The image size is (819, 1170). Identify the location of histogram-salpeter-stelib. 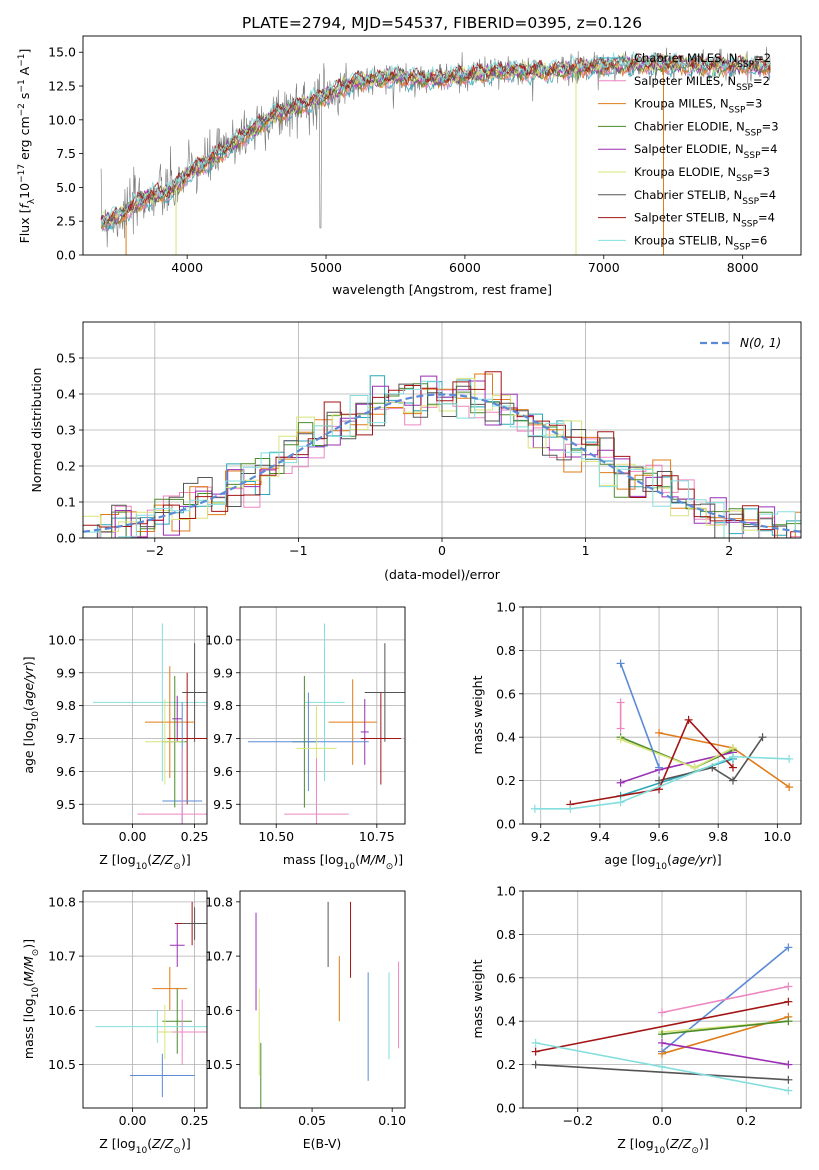
(442, 454).